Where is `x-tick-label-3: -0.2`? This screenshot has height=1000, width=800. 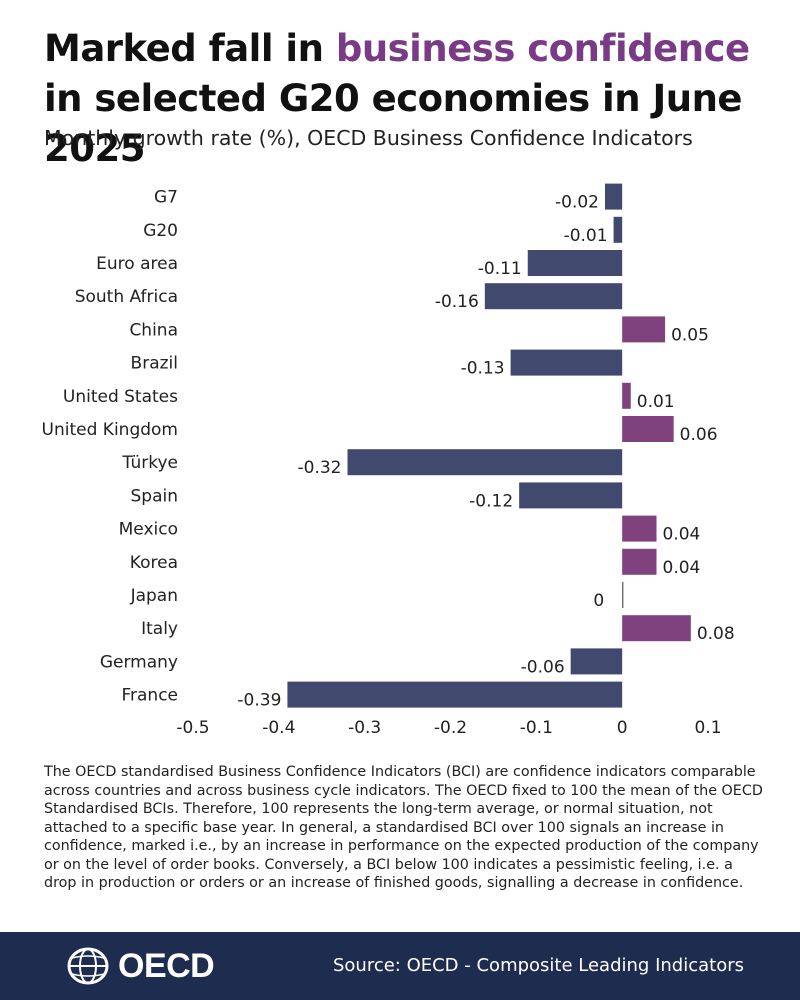 x-tick-label-3: -0.2 is located at coordinates (450, 728).